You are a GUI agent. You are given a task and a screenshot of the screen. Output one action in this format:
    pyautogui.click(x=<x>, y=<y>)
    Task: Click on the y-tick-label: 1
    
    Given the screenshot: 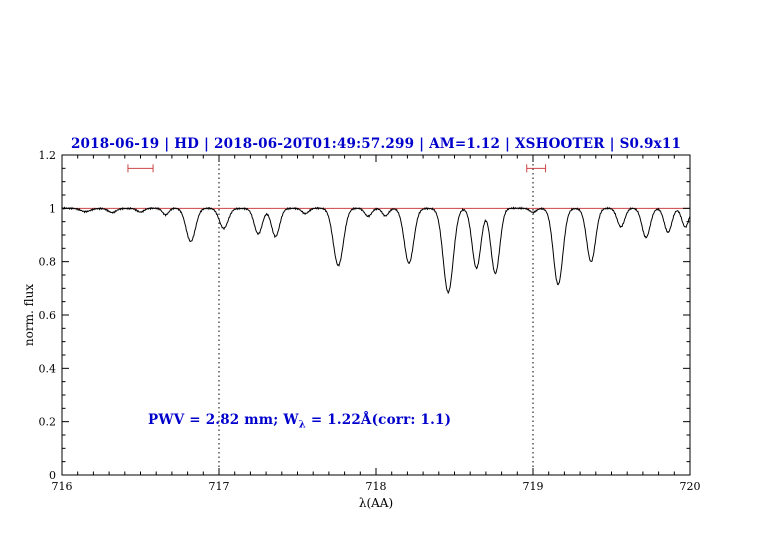 What is the action you would take?
    pyautogui.click(x=52, y=208)
    